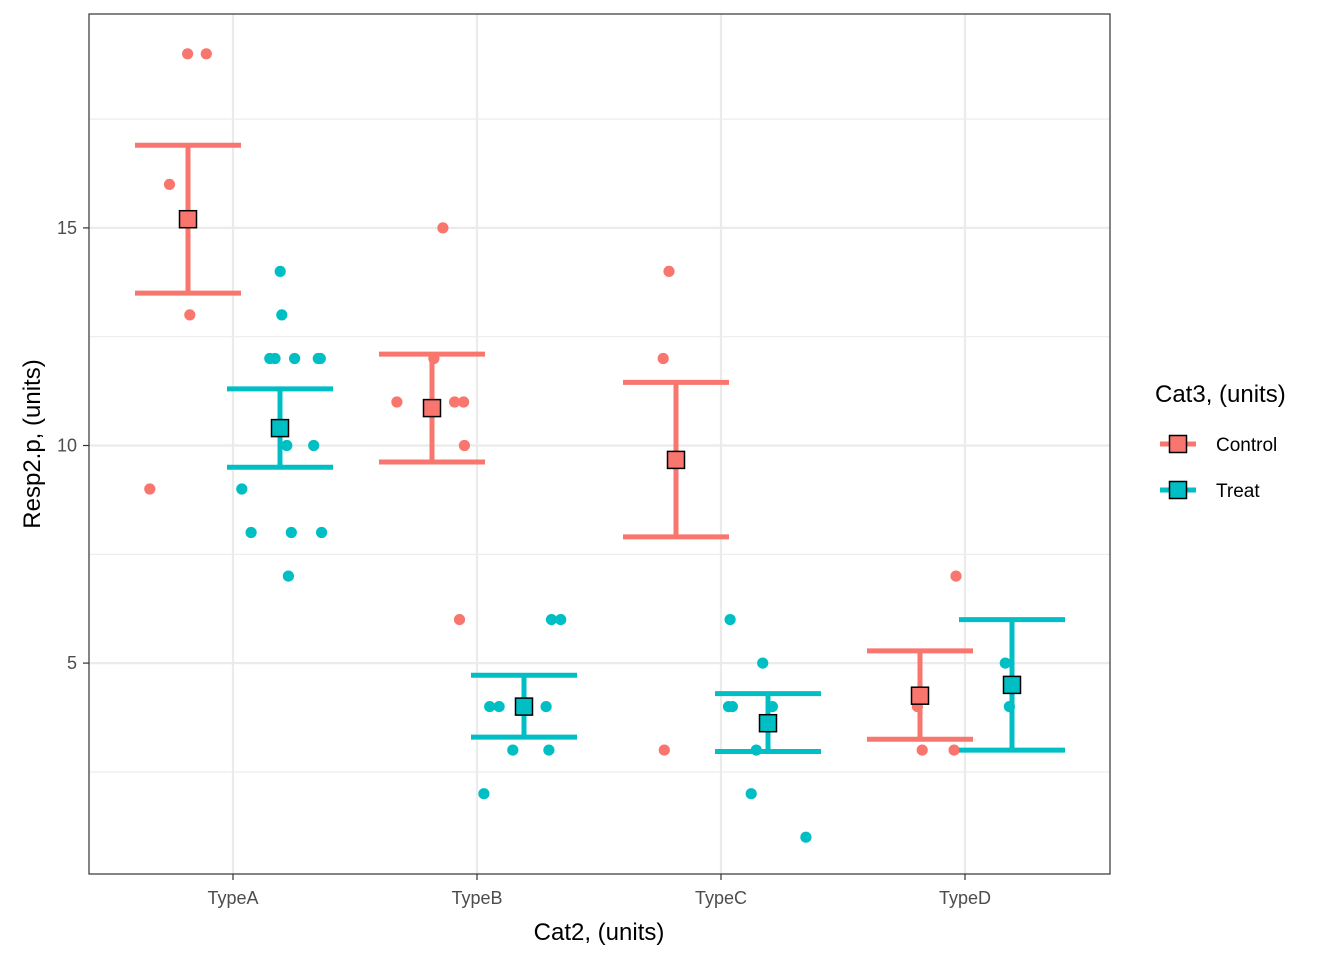  I want to click on x-axis: TypeA TypeB TypeC TypeD, so click(599, 891).